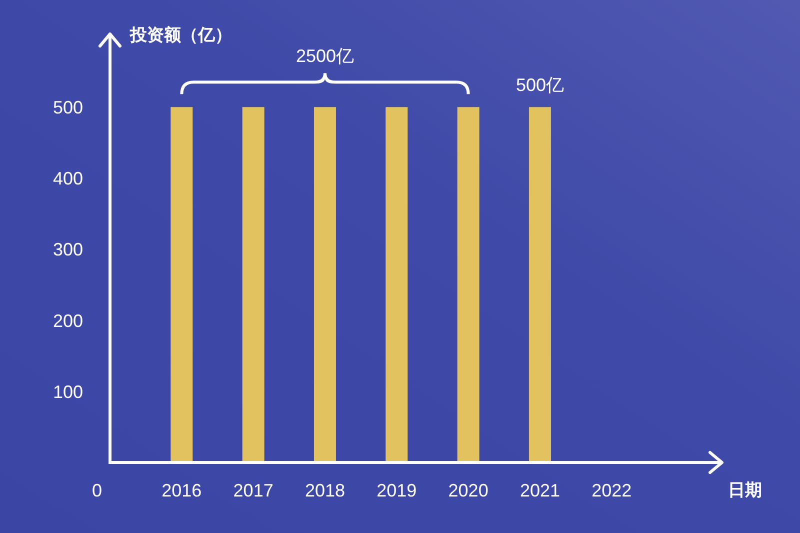 The image size is (800, 533). Describe the element at coordinates (325, 56) in the screenshot. I see `annotation: 2500亿` at that location.